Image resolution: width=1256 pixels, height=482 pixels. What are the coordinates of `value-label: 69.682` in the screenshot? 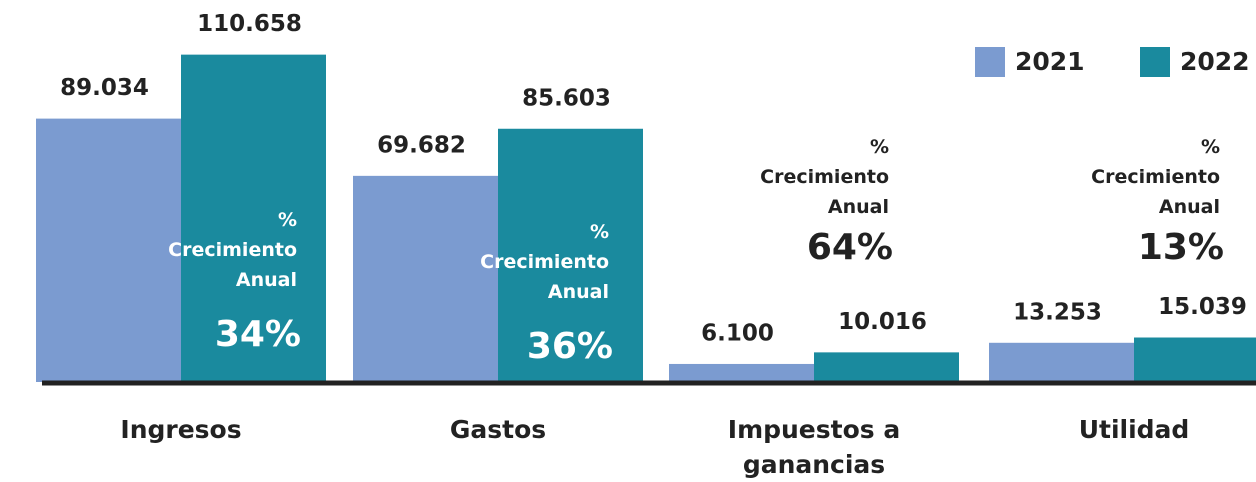 It's located at (421, 145).